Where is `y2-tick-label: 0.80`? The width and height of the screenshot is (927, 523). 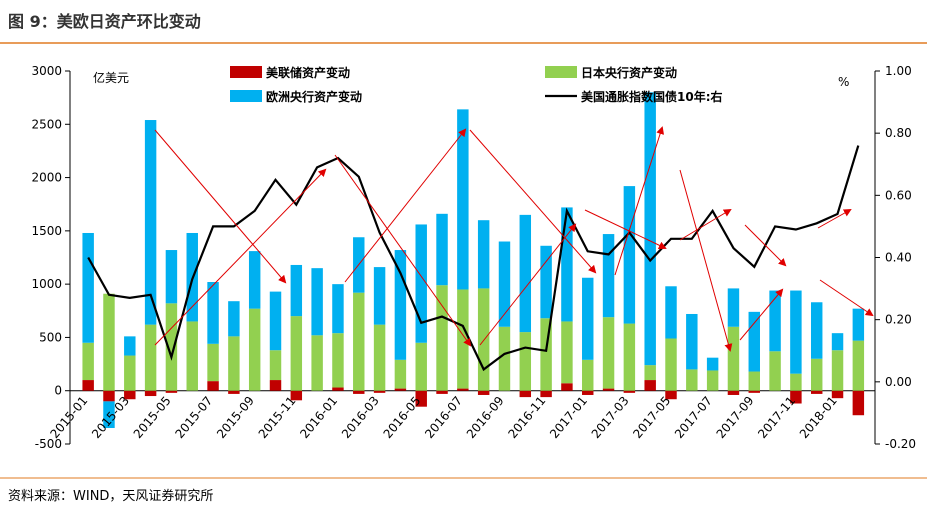
y2-tick-label: 0.80 is located at coordinates (898, 133).